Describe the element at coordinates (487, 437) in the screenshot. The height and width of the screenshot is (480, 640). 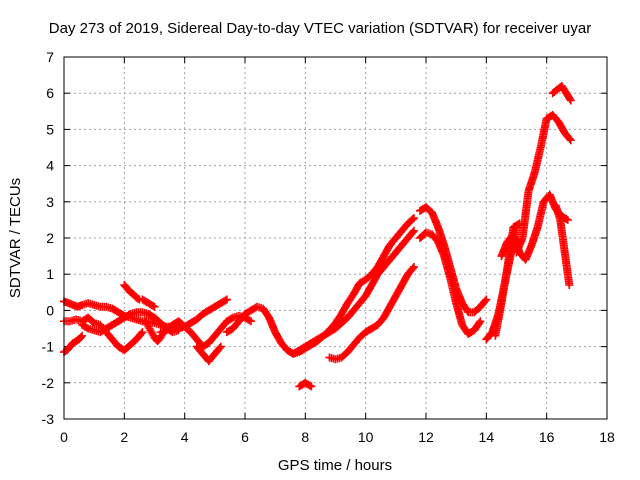
I see `x-tick-label: 14` at that location.